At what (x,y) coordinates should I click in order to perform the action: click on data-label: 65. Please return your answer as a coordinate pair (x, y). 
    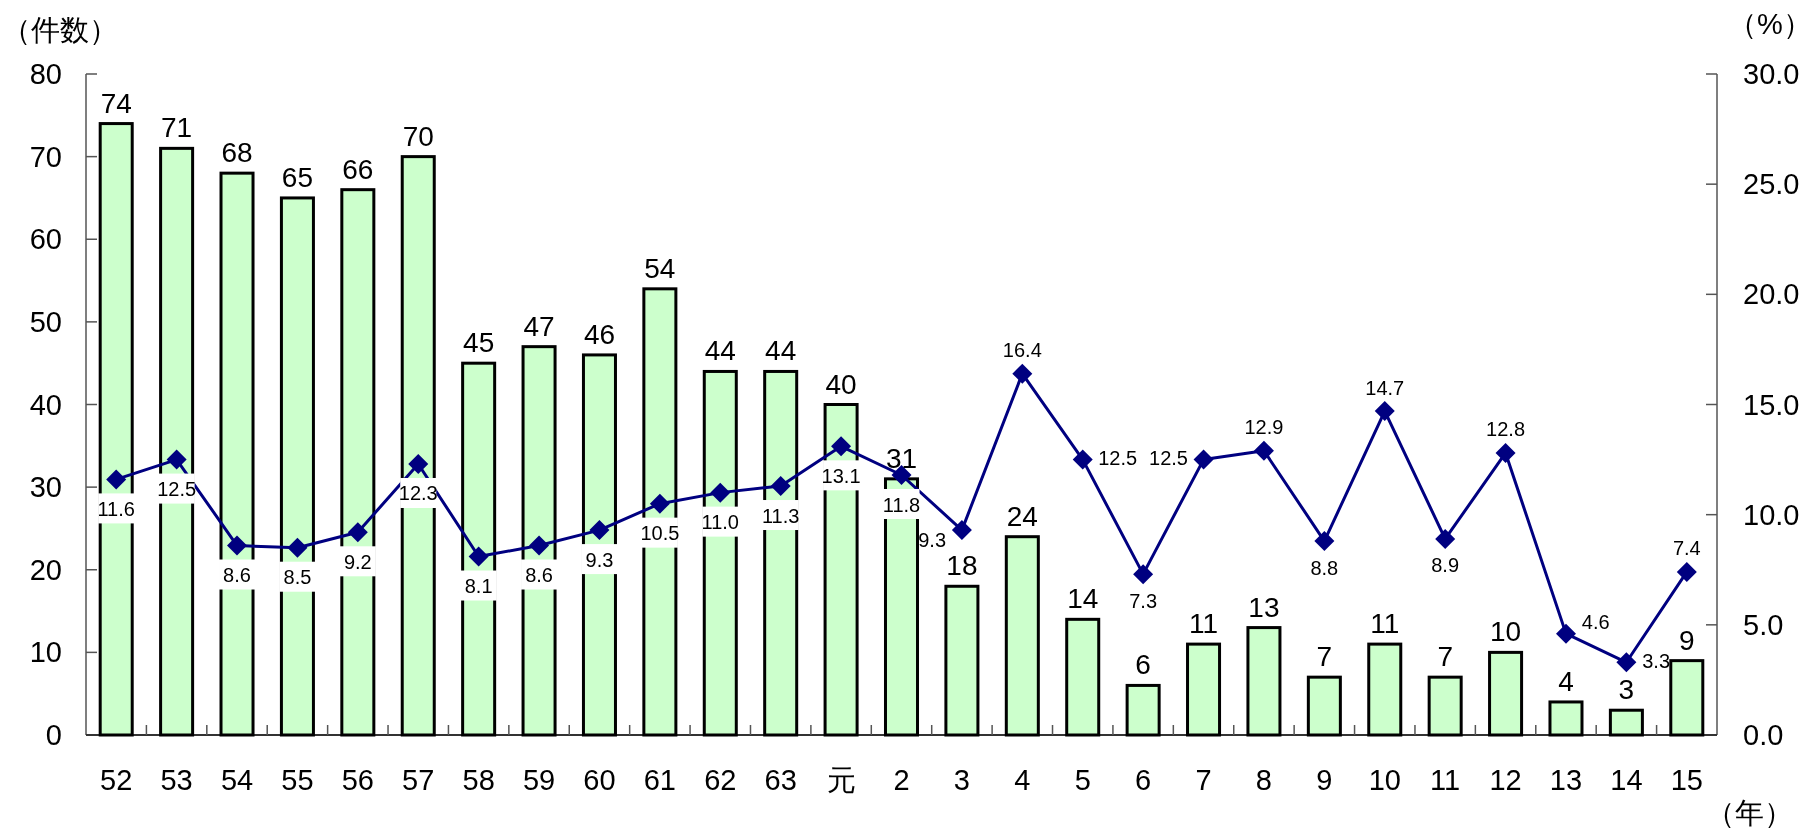
    Looking at the image, I should click on (297, 177).